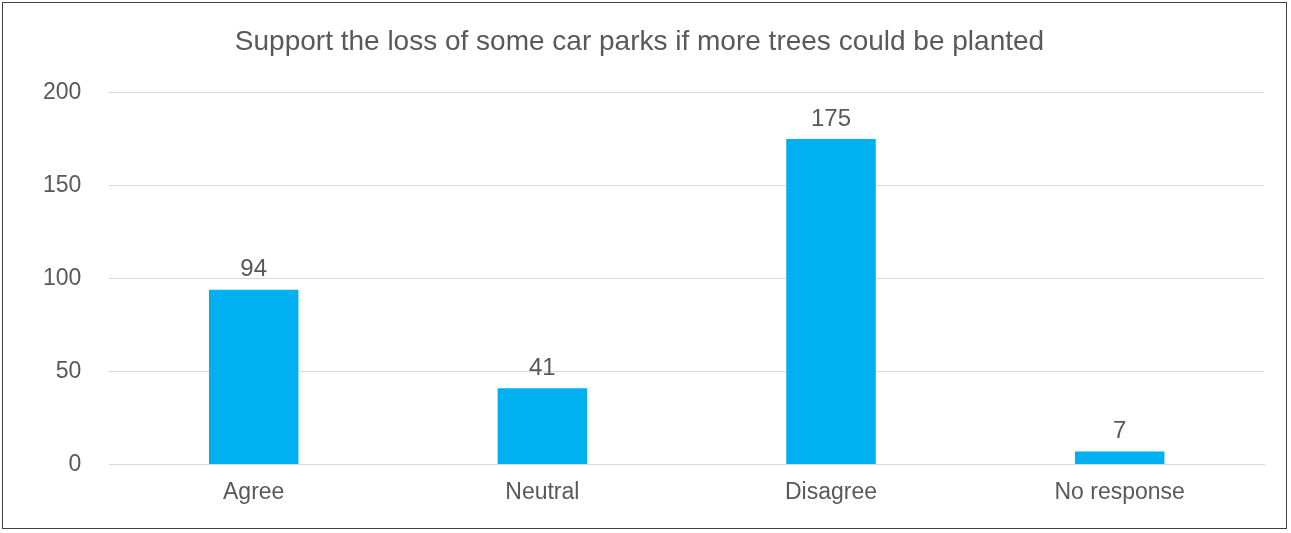 The width and height of the screenshot is (1291, 533). I want to click on chart-title: Support the loss of some car parks if more trees could be planted, so click(639, 40).